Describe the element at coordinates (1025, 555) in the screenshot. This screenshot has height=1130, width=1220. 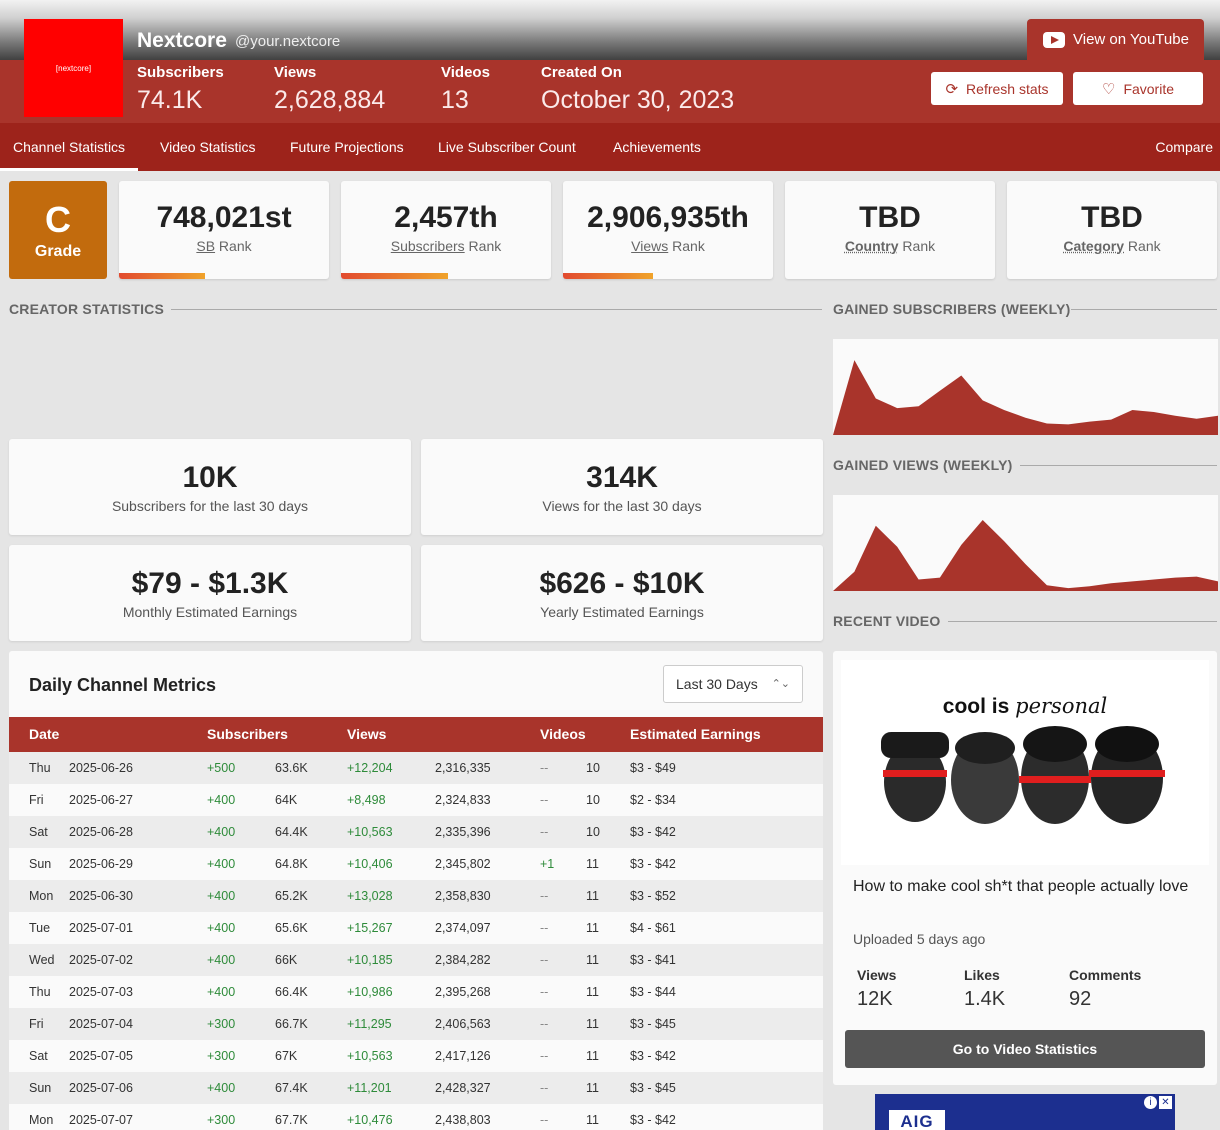
I see `weekly-views-area` at that location.